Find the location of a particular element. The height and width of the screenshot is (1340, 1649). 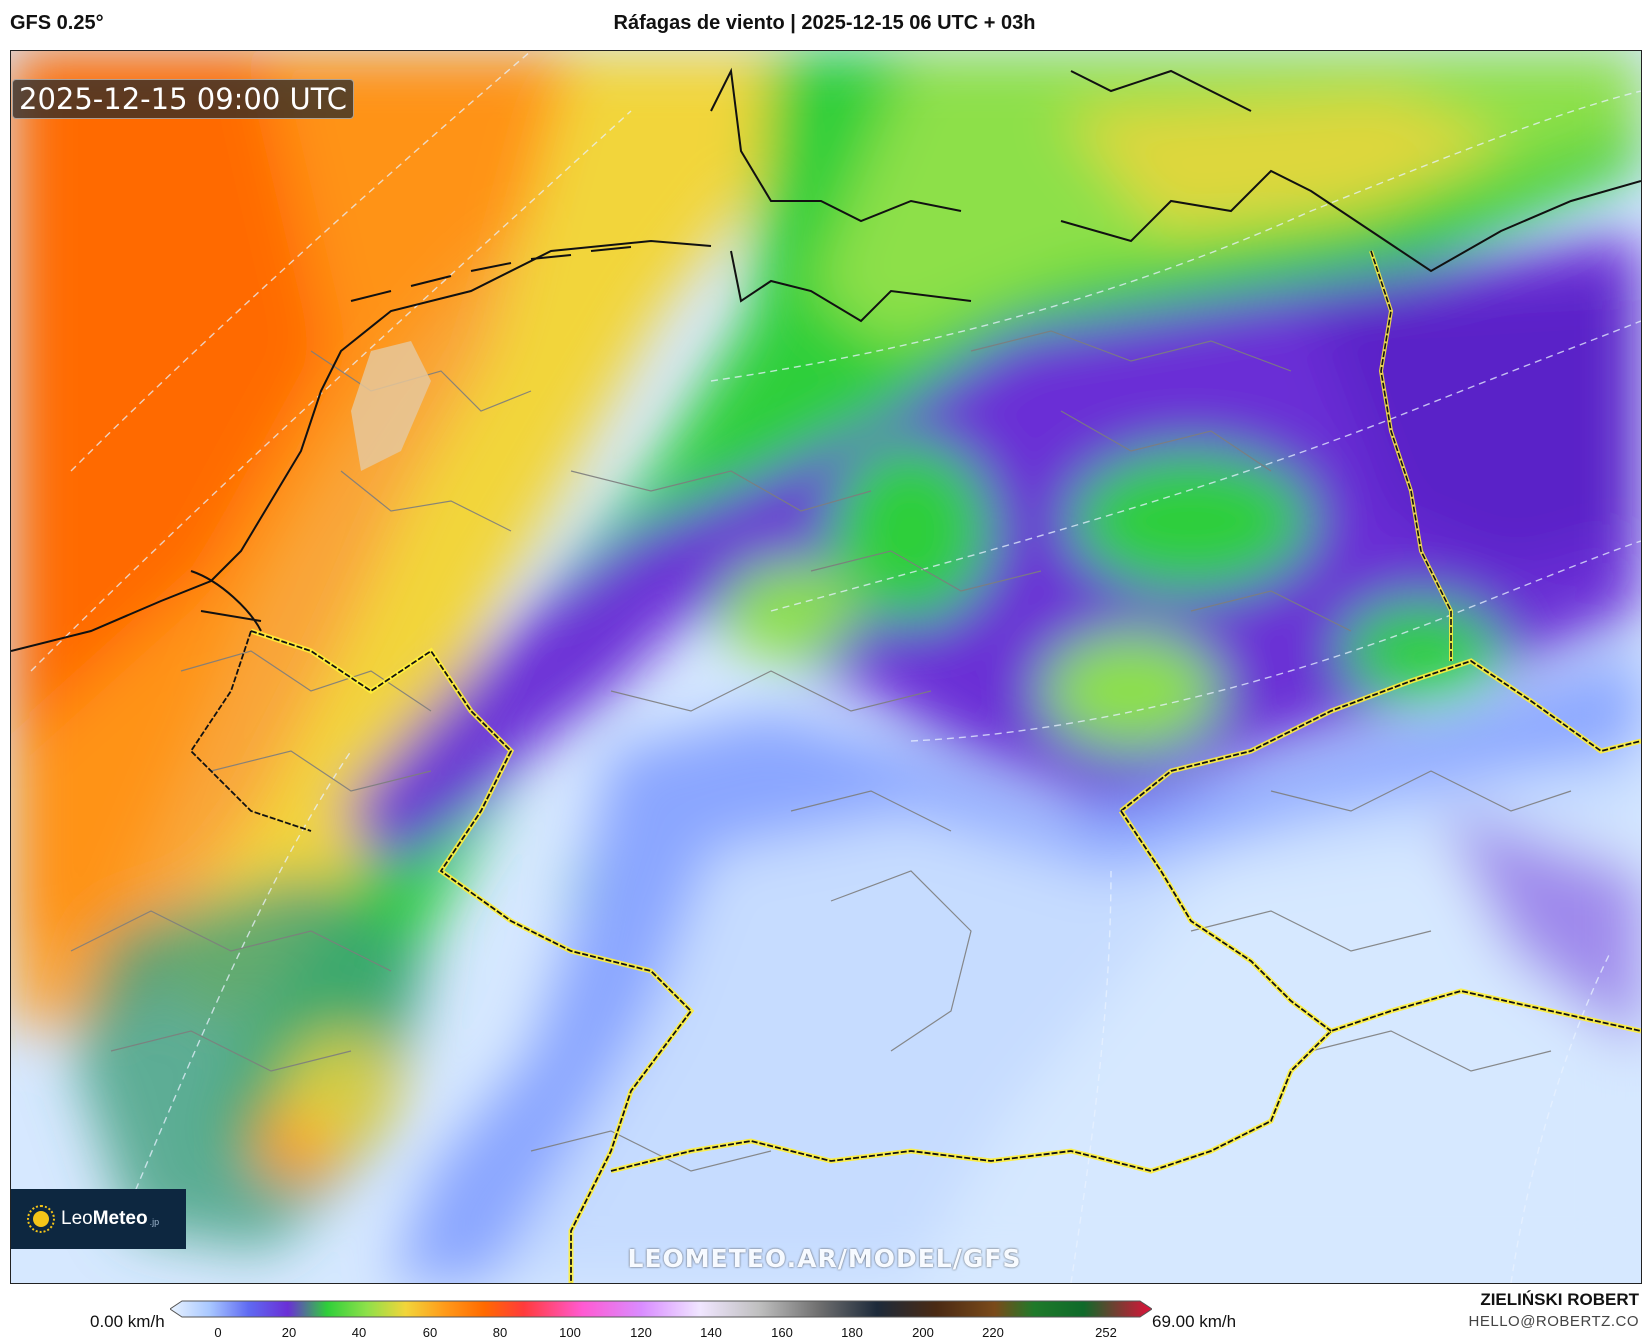

legend-tick: 120 is located at coordinates (641, 1332).